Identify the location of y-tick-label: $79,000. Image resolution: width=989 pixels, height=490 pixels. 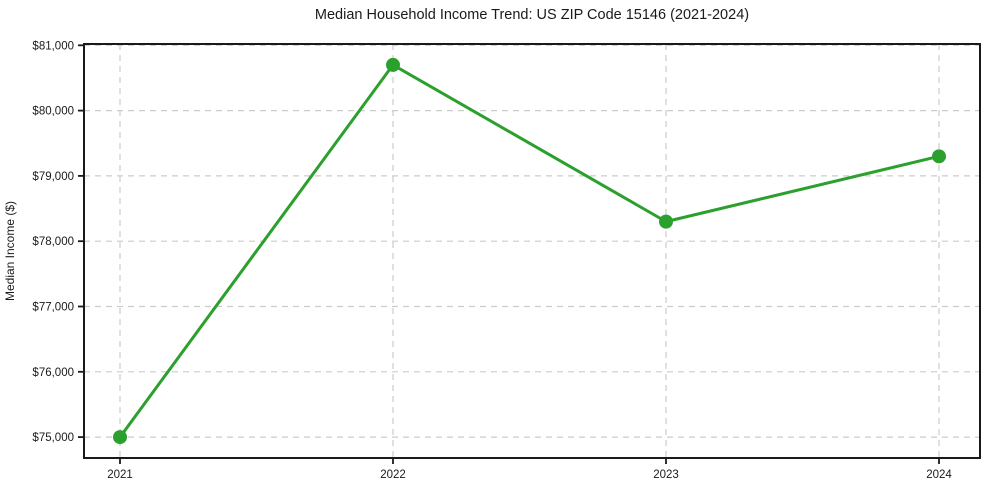
(53, 177).